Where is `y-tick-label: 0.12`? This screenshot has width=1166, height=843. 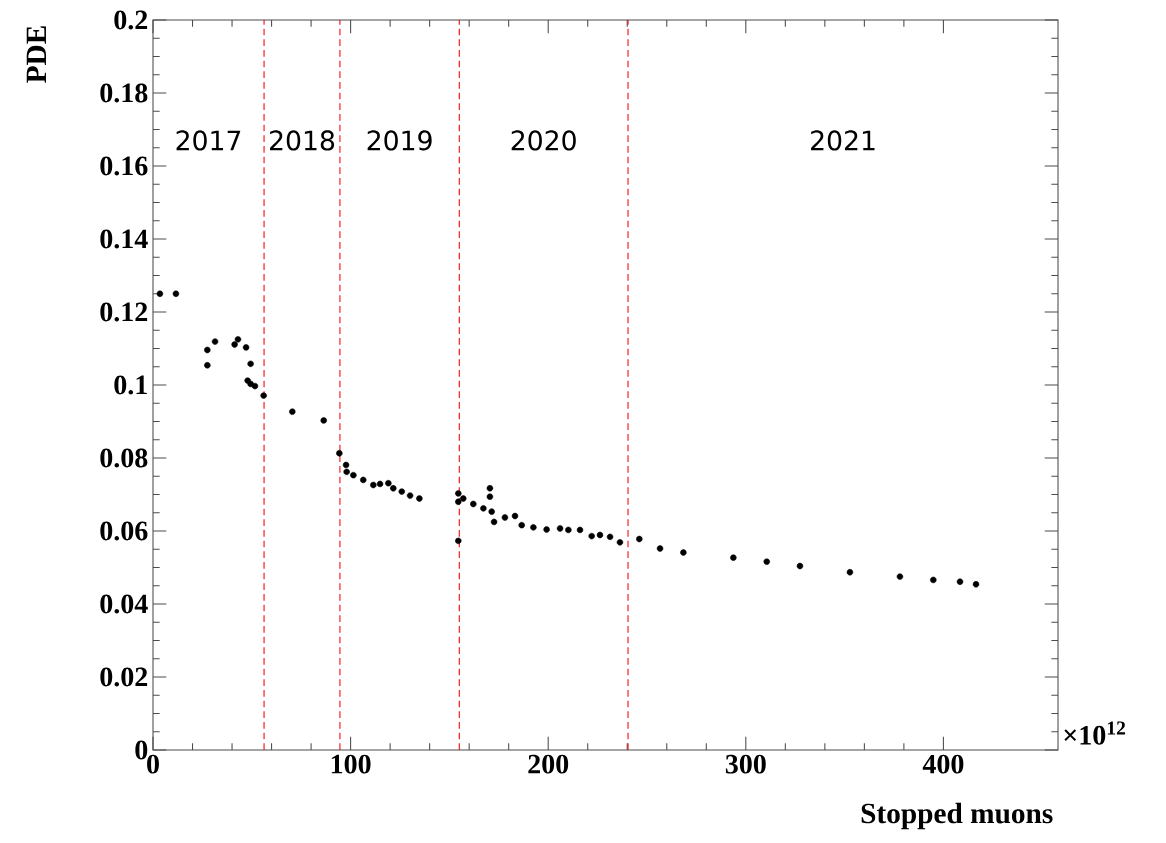 y-tick-label: 0.12 is located at coordinates (124, 312).